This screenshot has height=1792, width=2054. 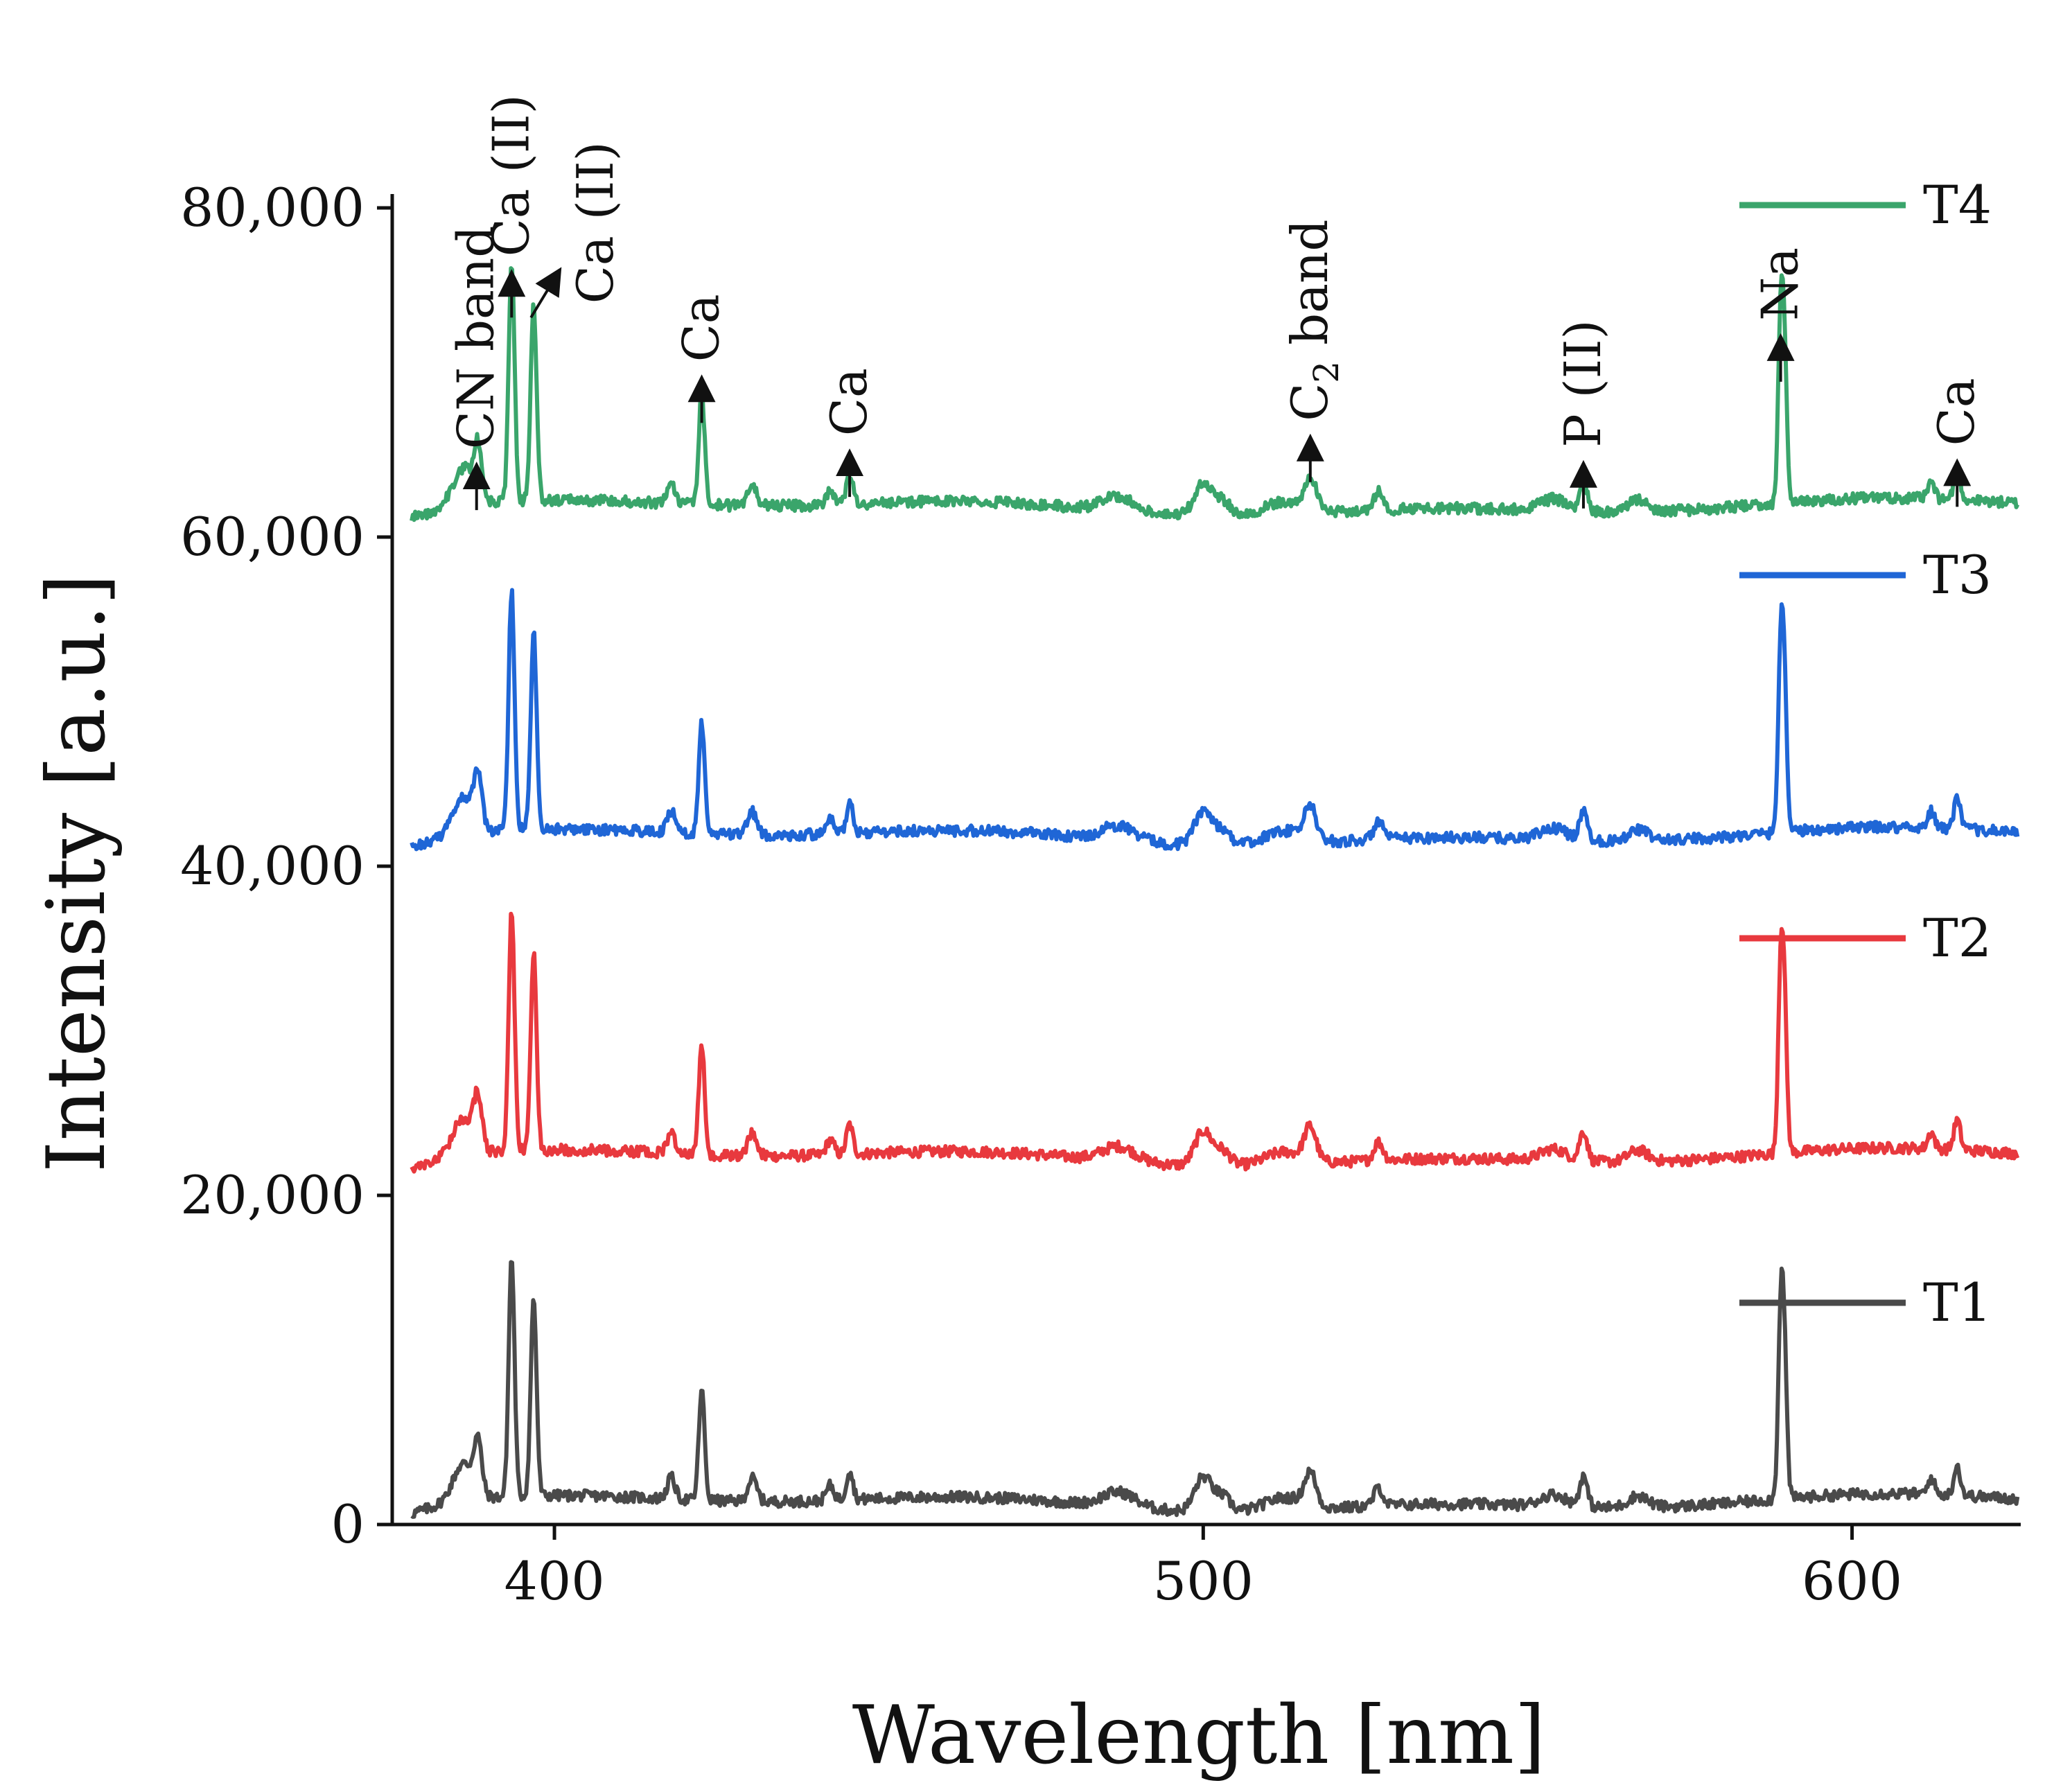 I want to click on legend-item-t4: T4, so click(x=1866, y=205).